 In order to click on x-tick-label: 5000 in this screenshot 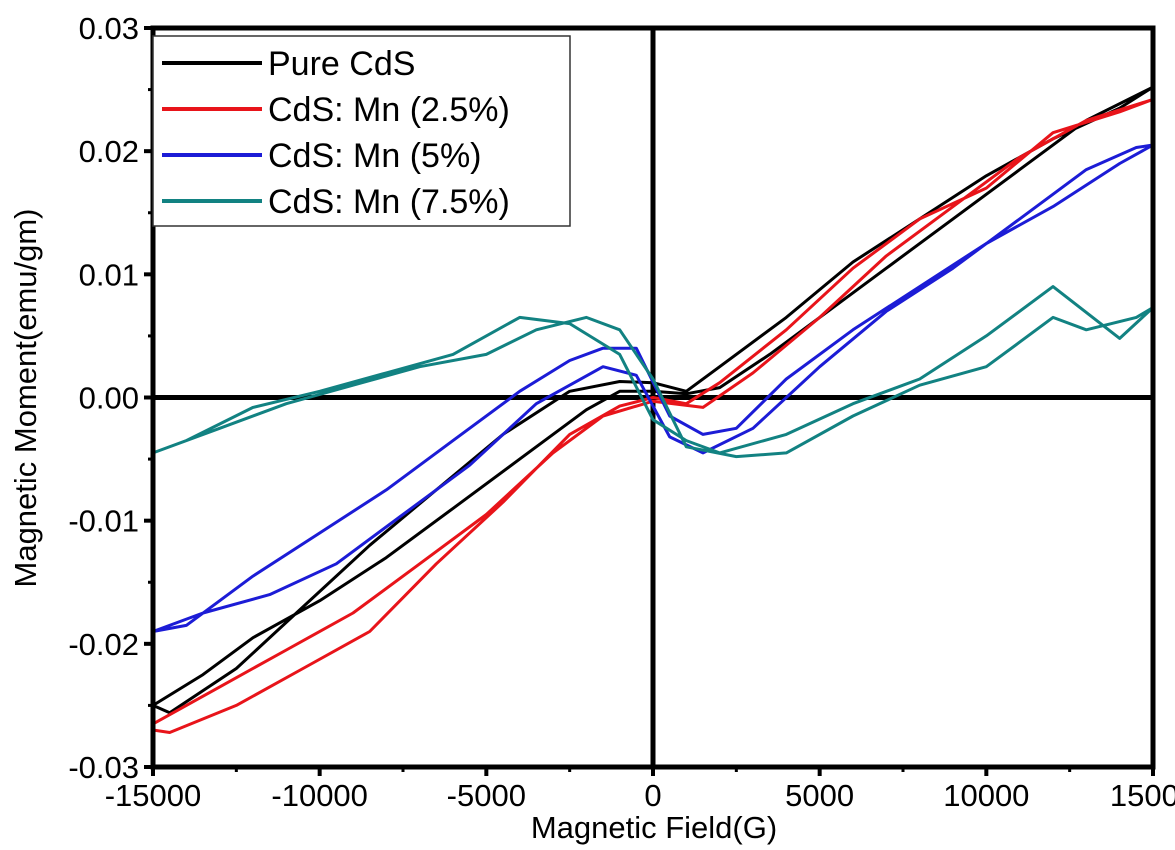, I will do `click(819, 795)`.